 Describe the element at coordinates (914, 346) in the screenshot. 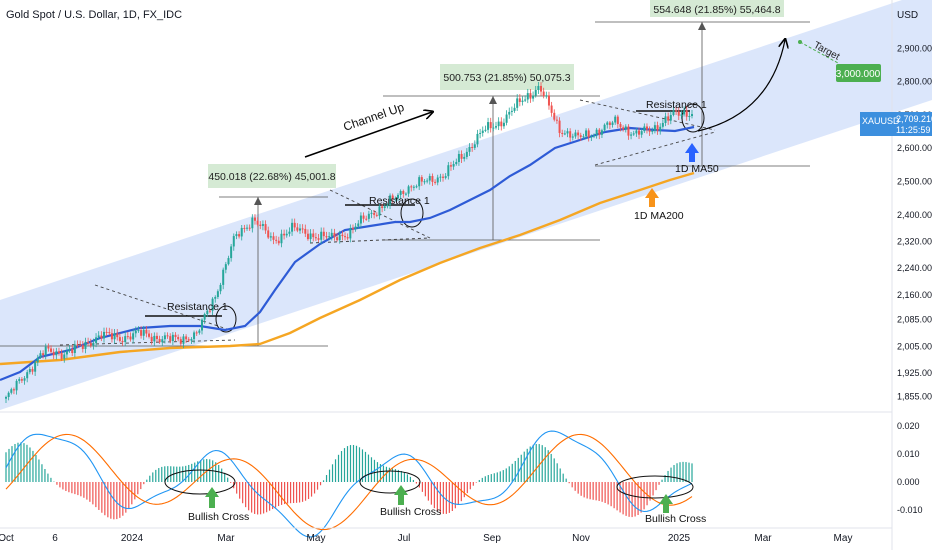

I see `price-tick: 2,005.000` at that location.